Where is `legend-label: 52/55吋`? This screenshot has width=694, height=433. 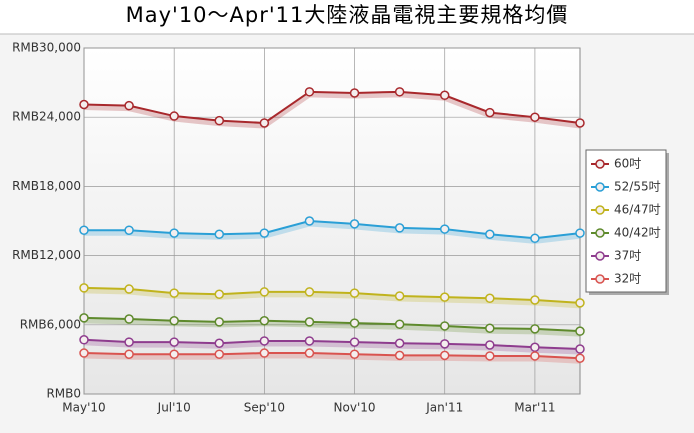 legend-label: 52/55吋 is located at coordinates (637, 187).